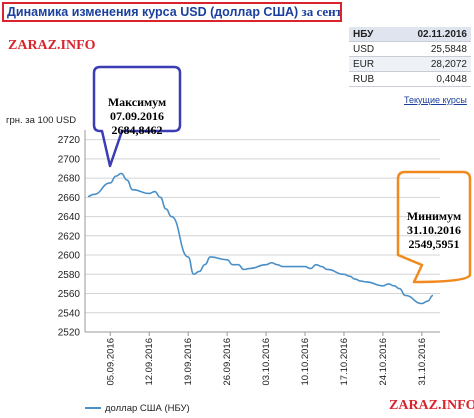 This screenshot has width=474, height=418. I want to click on x-tick-label: 17.10.2016, so click(344, 362).